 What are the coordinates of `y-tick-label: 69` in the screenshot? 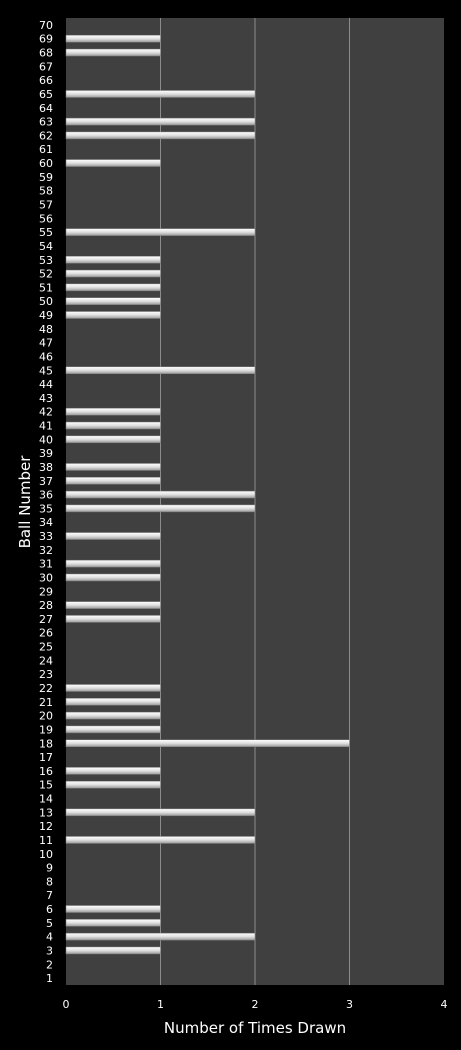 It's located at (46, 39).